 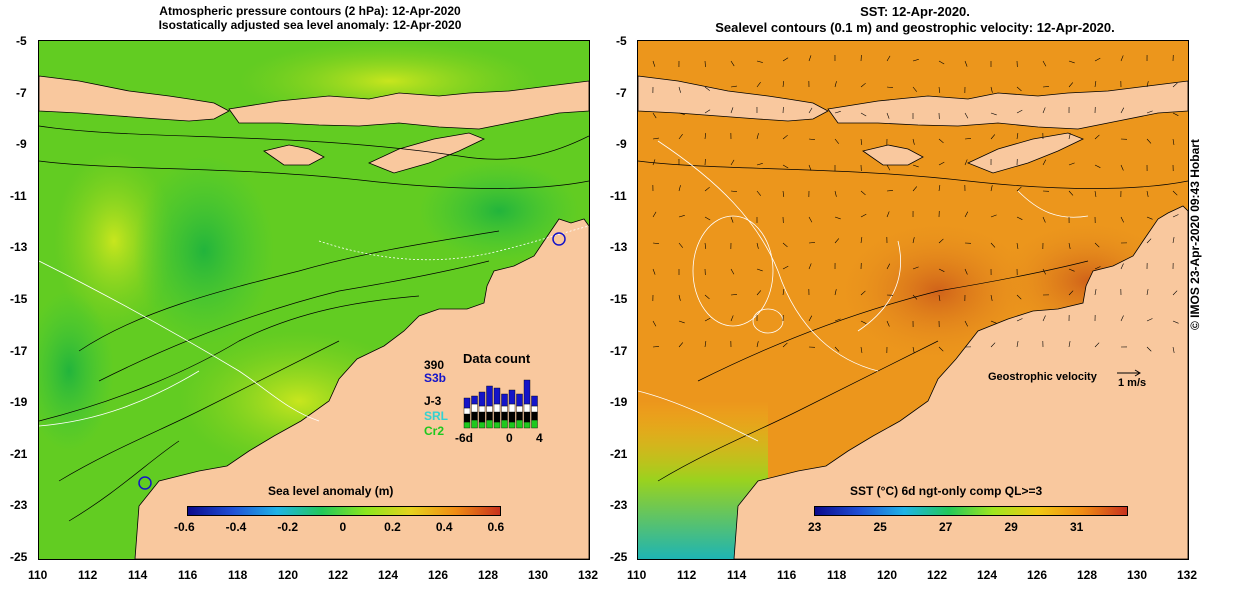 What do you see at coordinates (408, 105) in the screenshot?
I see `lesser-sunda-islands` at bounding box center [408, 105].